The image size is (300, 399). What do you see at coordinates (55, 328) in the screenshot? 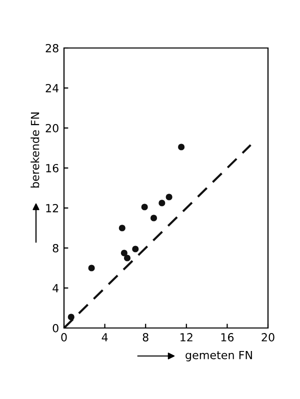
I see `y-tick-label: 0` at bounding box center [55, 328].